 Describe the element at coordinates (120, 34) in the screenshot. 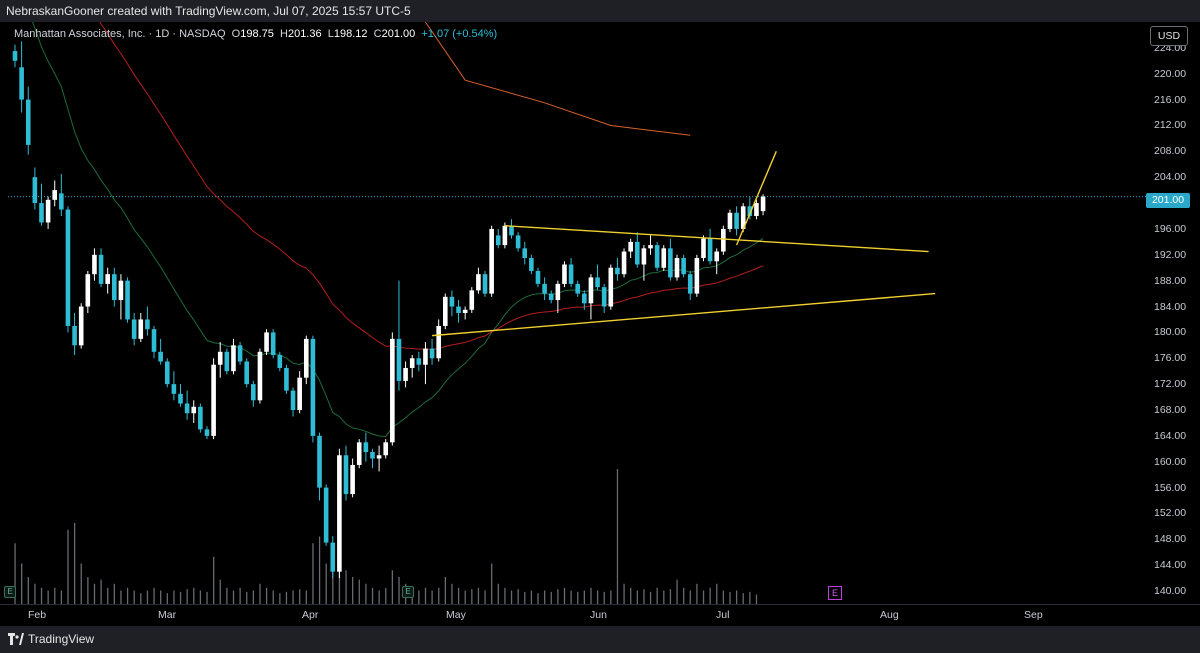

I see `legend-symbol: Manhattan Associates, Inc. · 1D · NASDAQ` at that location.